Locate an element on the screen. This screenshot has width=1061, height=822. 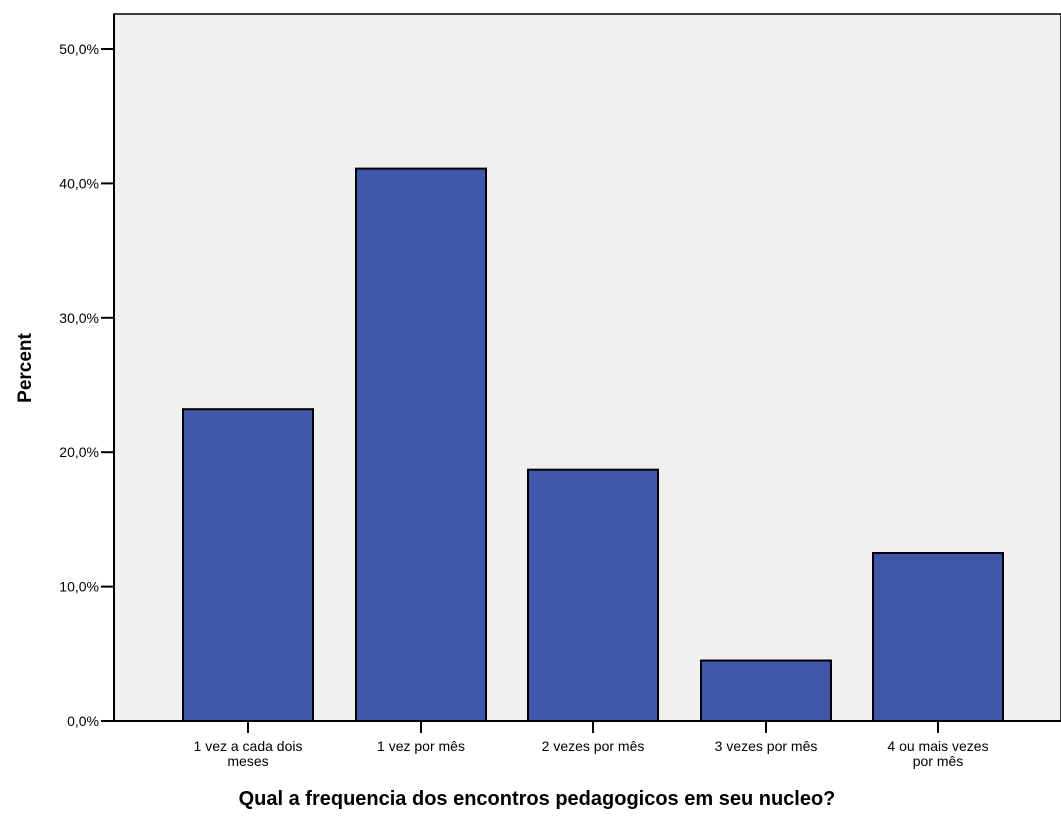
y-tick-label: 30,0% is located at coordinates (79, 318).